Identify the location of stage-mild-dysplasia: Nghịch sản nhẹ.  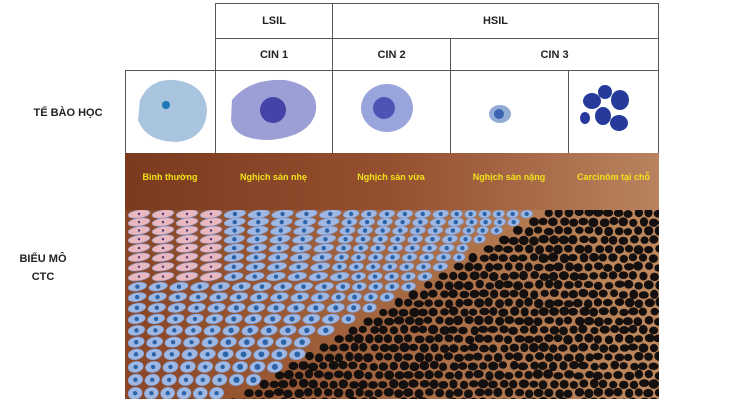
(273, 177).